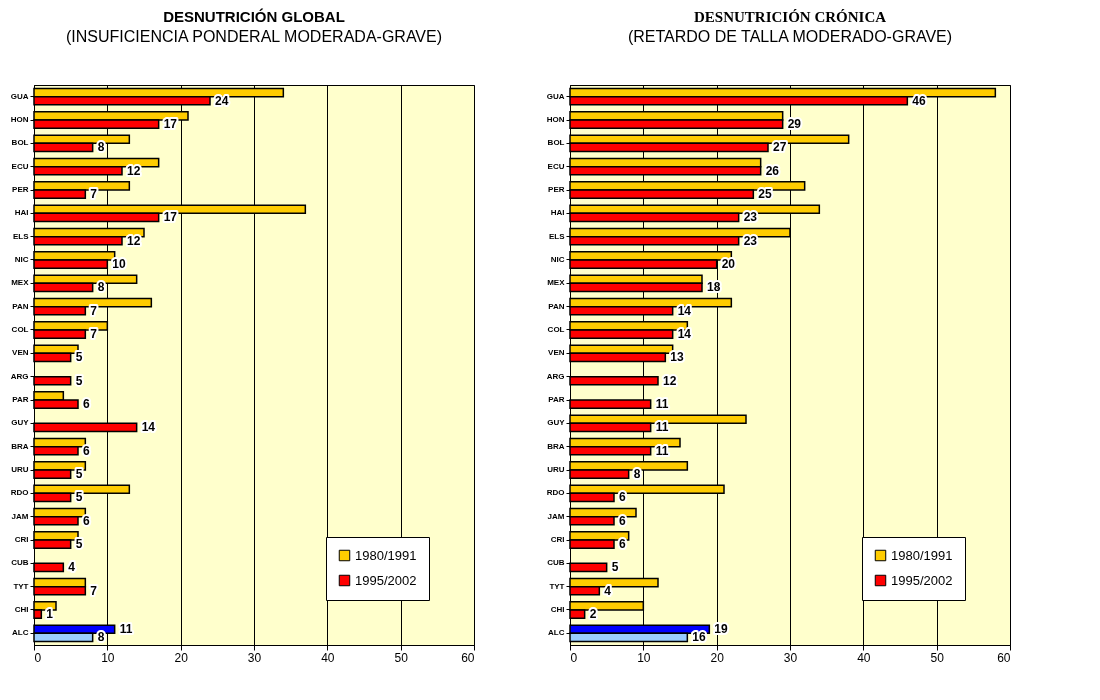 Image resolution: width=1100 pixels, height=700 pixels. I want to click on chart-title: DESNUTRICIÓN CRÓNICA, so click(790, 17).